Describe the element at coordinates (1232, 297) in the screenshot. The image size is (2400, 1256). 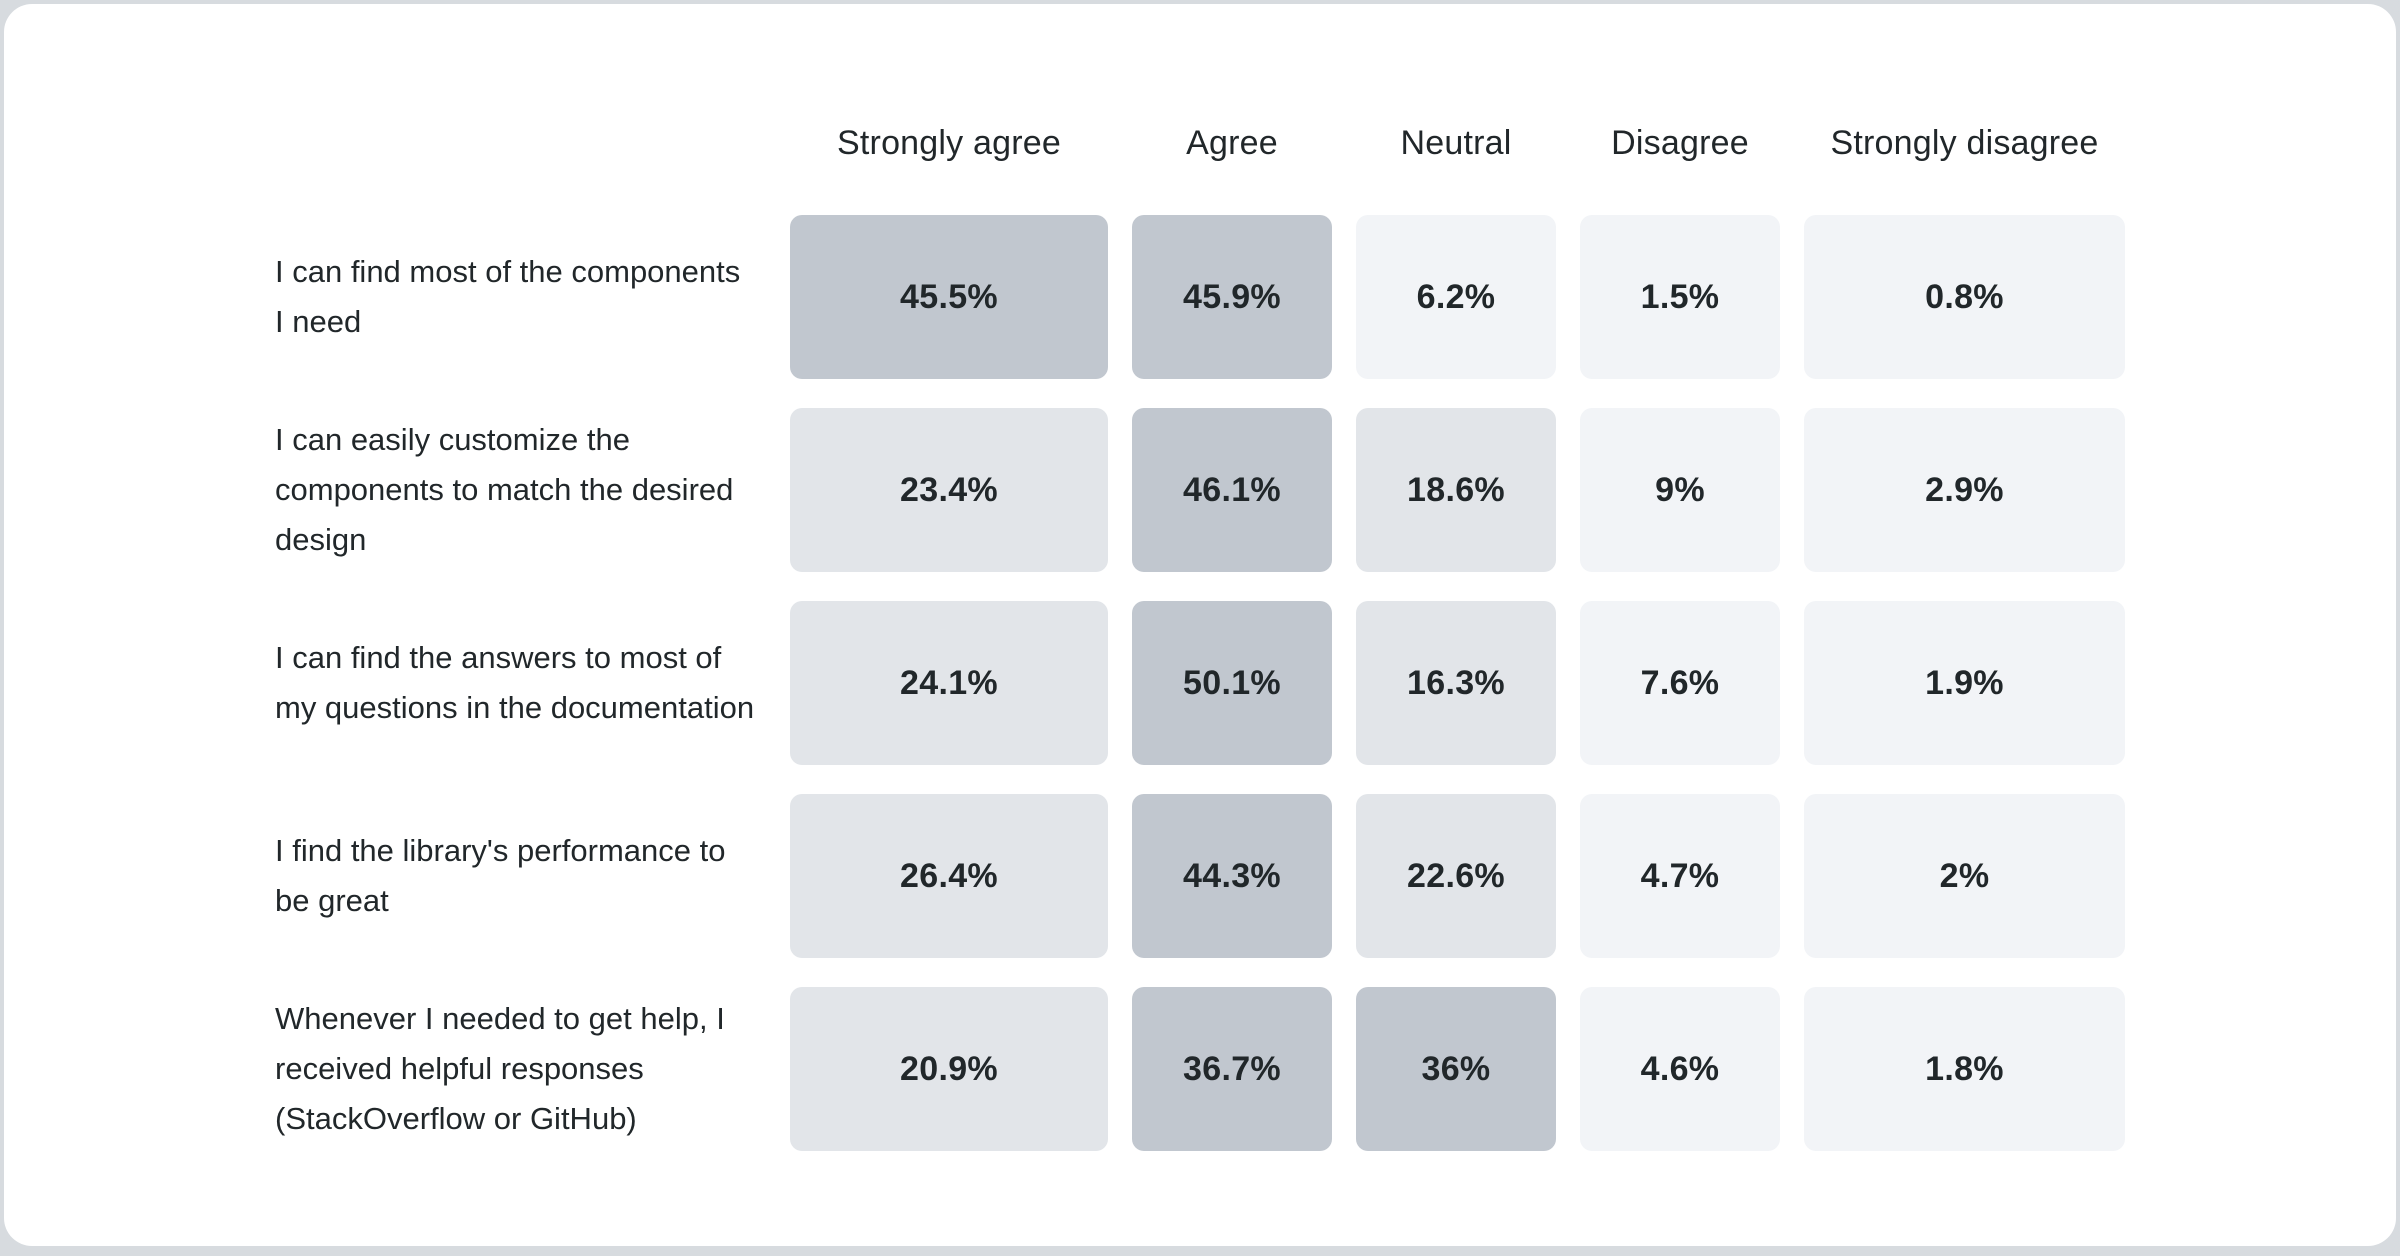
I see `heatmap-cell: 45.9%` at that location.